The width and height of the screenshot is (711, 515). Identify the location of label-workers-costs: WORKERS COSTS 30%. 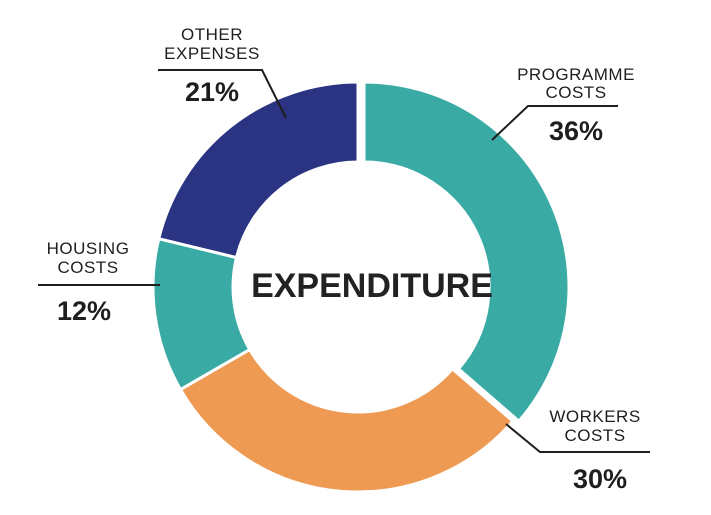
(577, 450).